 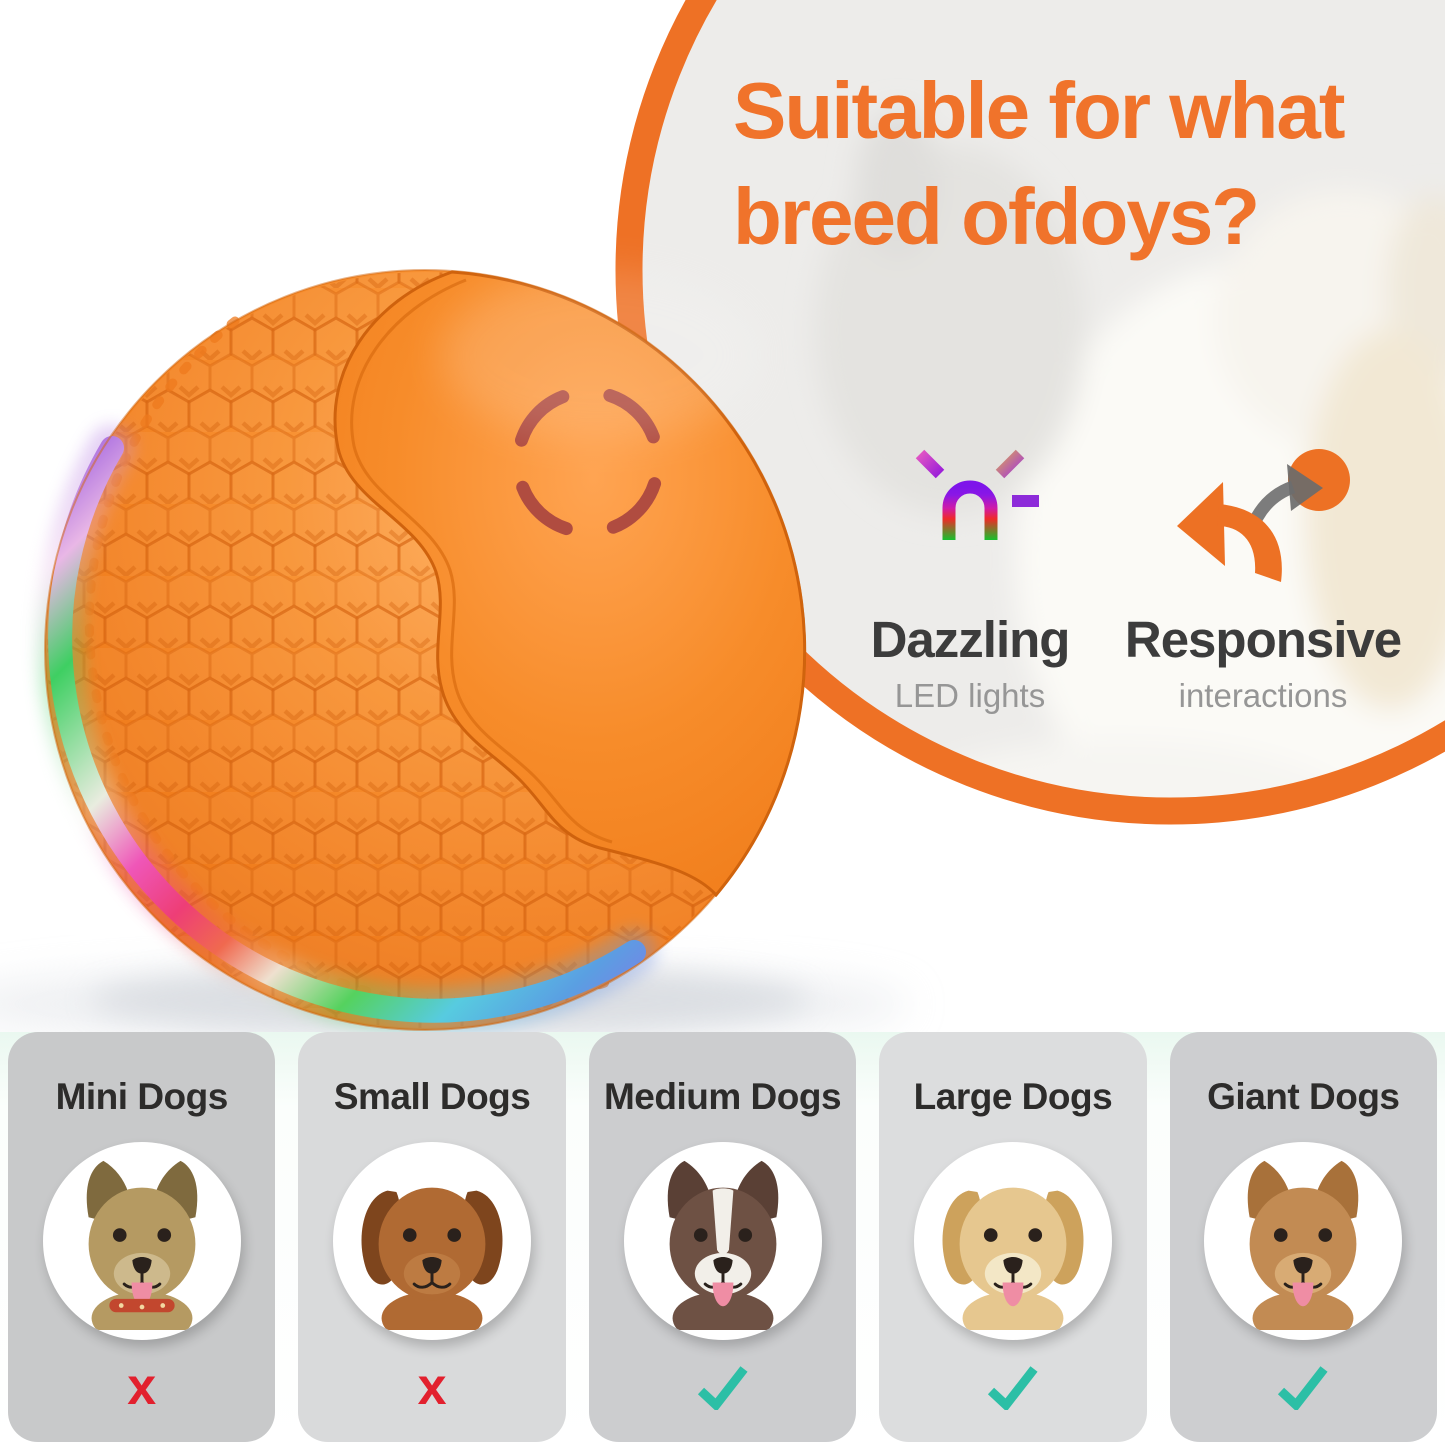 What do you see at coordinates (1263, 515) in the screenshot?
I see `bounce-arrows-icon` at bounding box center [1263, 515].